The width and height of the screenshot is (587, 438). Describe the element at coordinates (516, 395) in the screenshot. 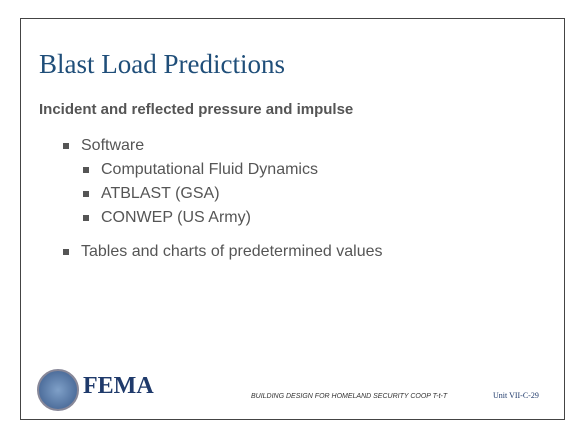

I see `unit-label: Unit VII-C-29` at that location.